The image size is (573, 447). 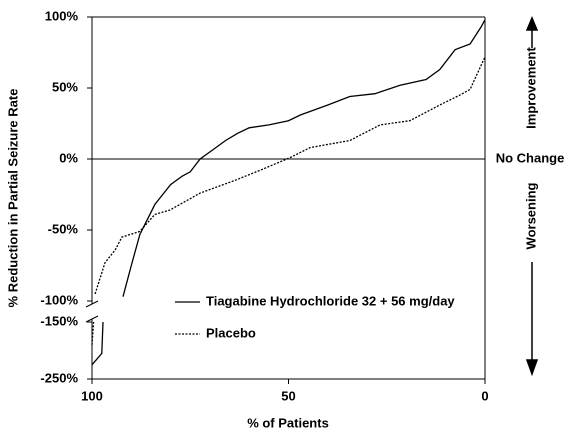 What do you see at coordinates (288, 422) in the screenshot?
I see `x-axis-label: % of Patients` at bounding box center [288, 422].